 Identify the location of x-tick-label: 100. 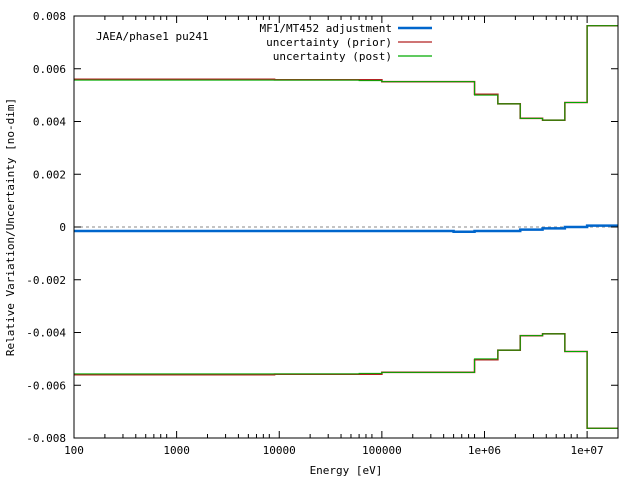
(74, 450).